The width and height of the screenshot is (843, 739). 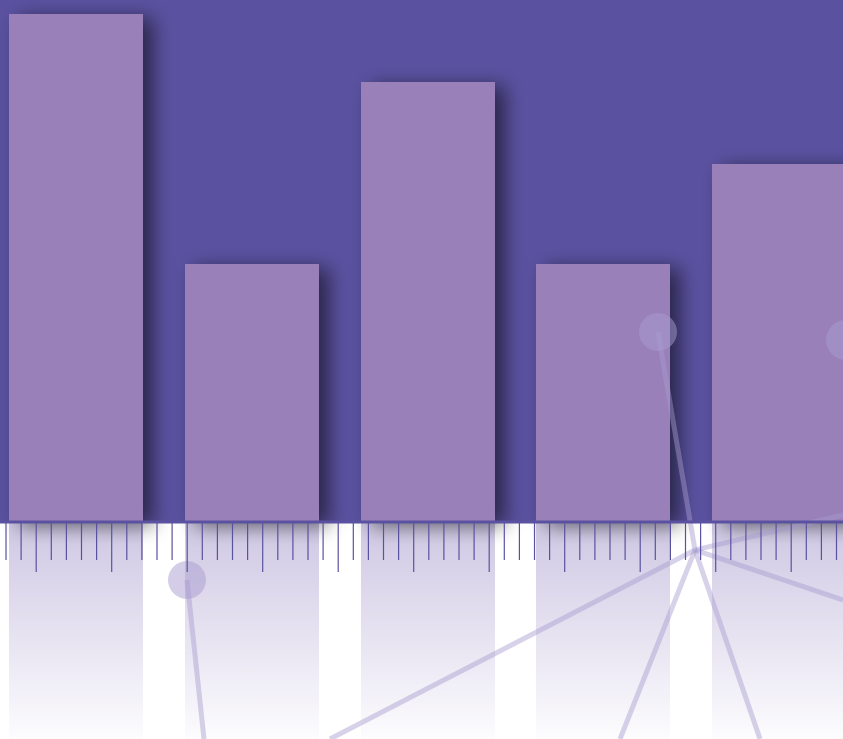 I want to click on ruler-ticks, so click(x=421, y=547).